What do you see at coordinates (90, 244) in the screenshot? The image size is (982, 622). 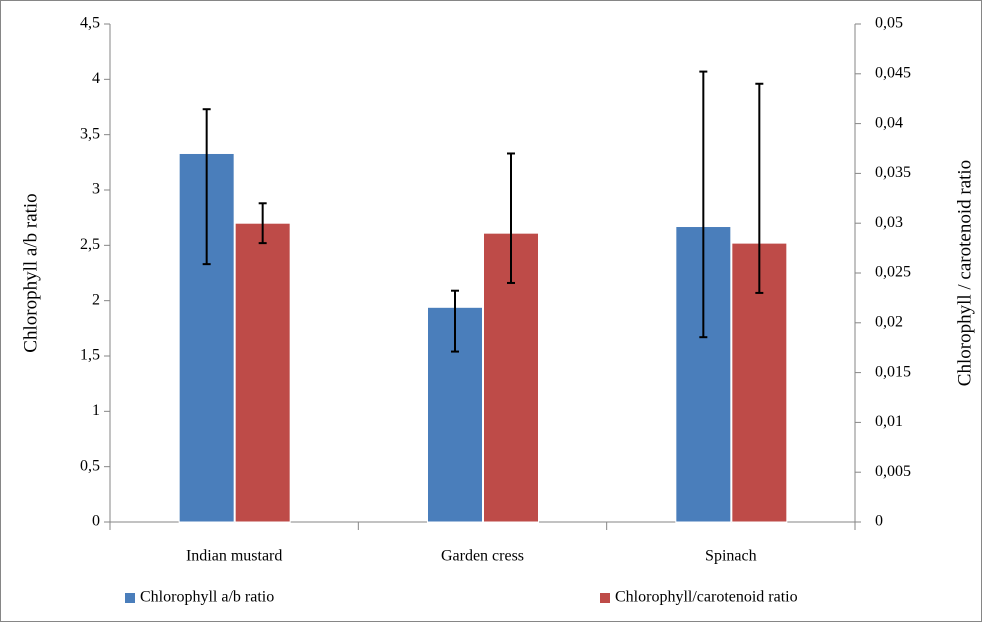 I see `y-tick-label: 2,5` at bounding box center [90, 244].